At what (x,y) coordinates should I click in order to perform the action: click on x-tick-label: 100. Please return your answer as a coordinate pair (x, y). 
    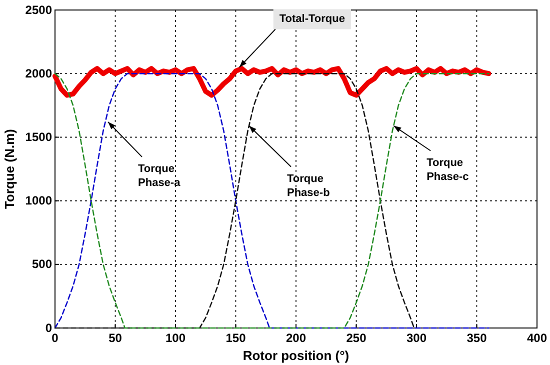
    Looking at the image, I should click on (175, 337).